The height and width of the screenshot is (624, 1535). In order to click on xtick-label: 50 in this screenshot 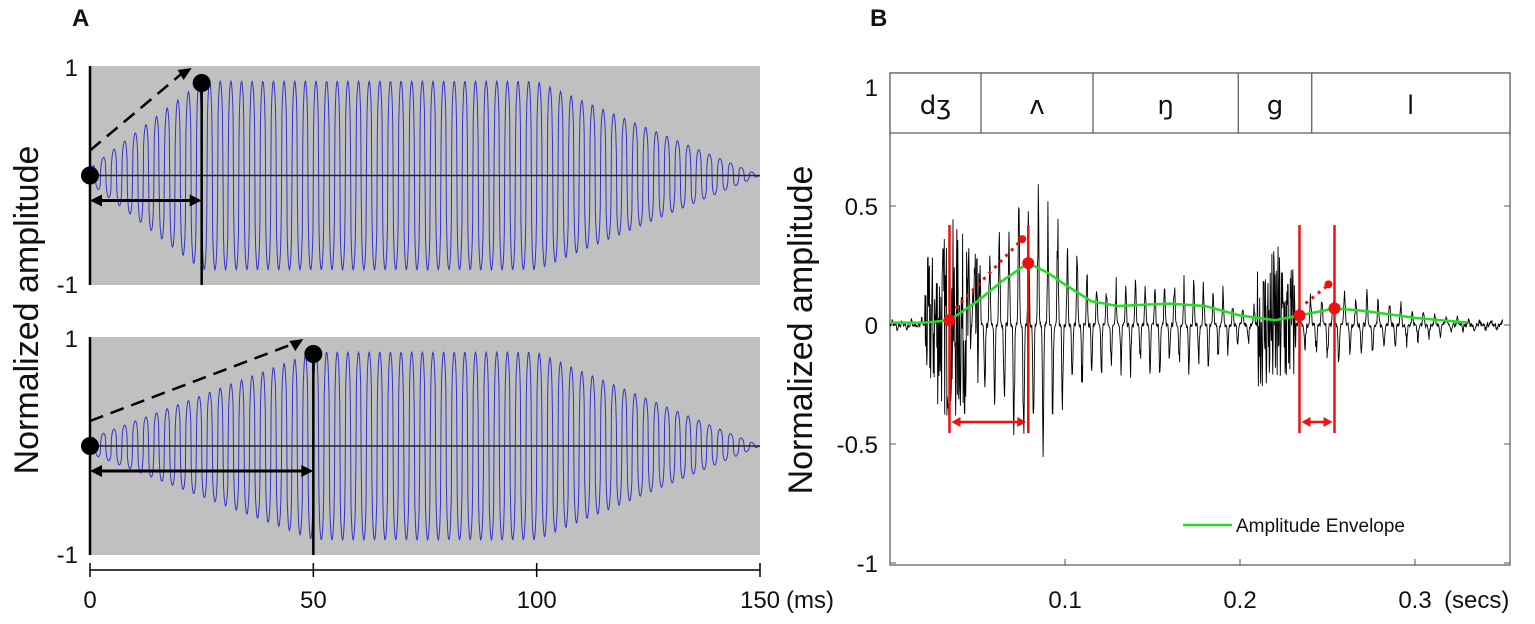, I will do `click(313, 600)`.